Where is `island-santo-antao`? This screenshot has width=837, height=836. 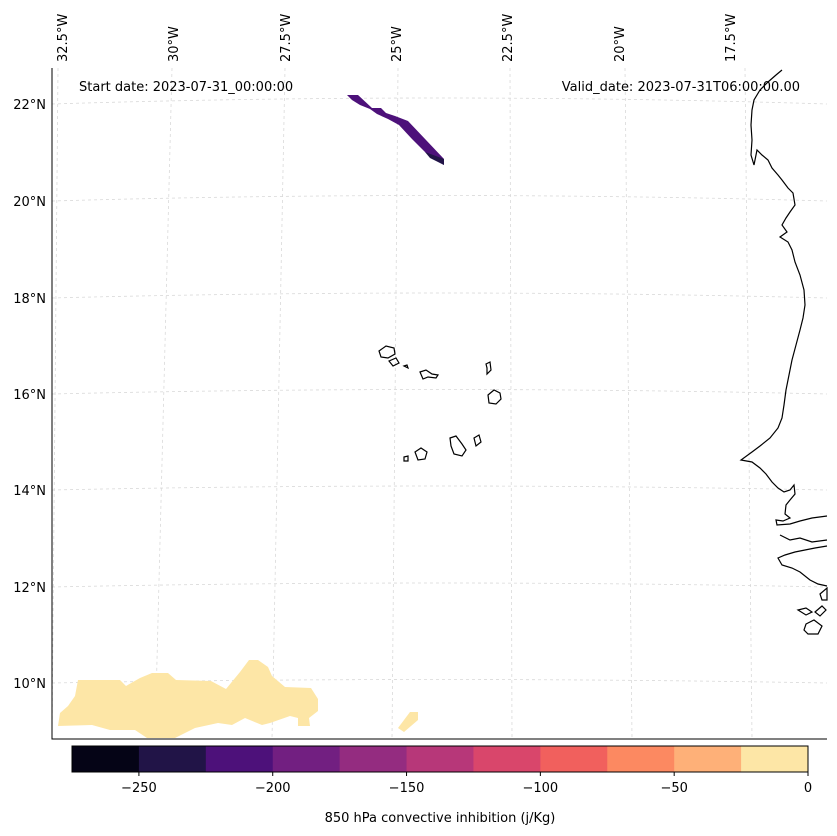 island-santo-antao is located at coordinates (387, 352).